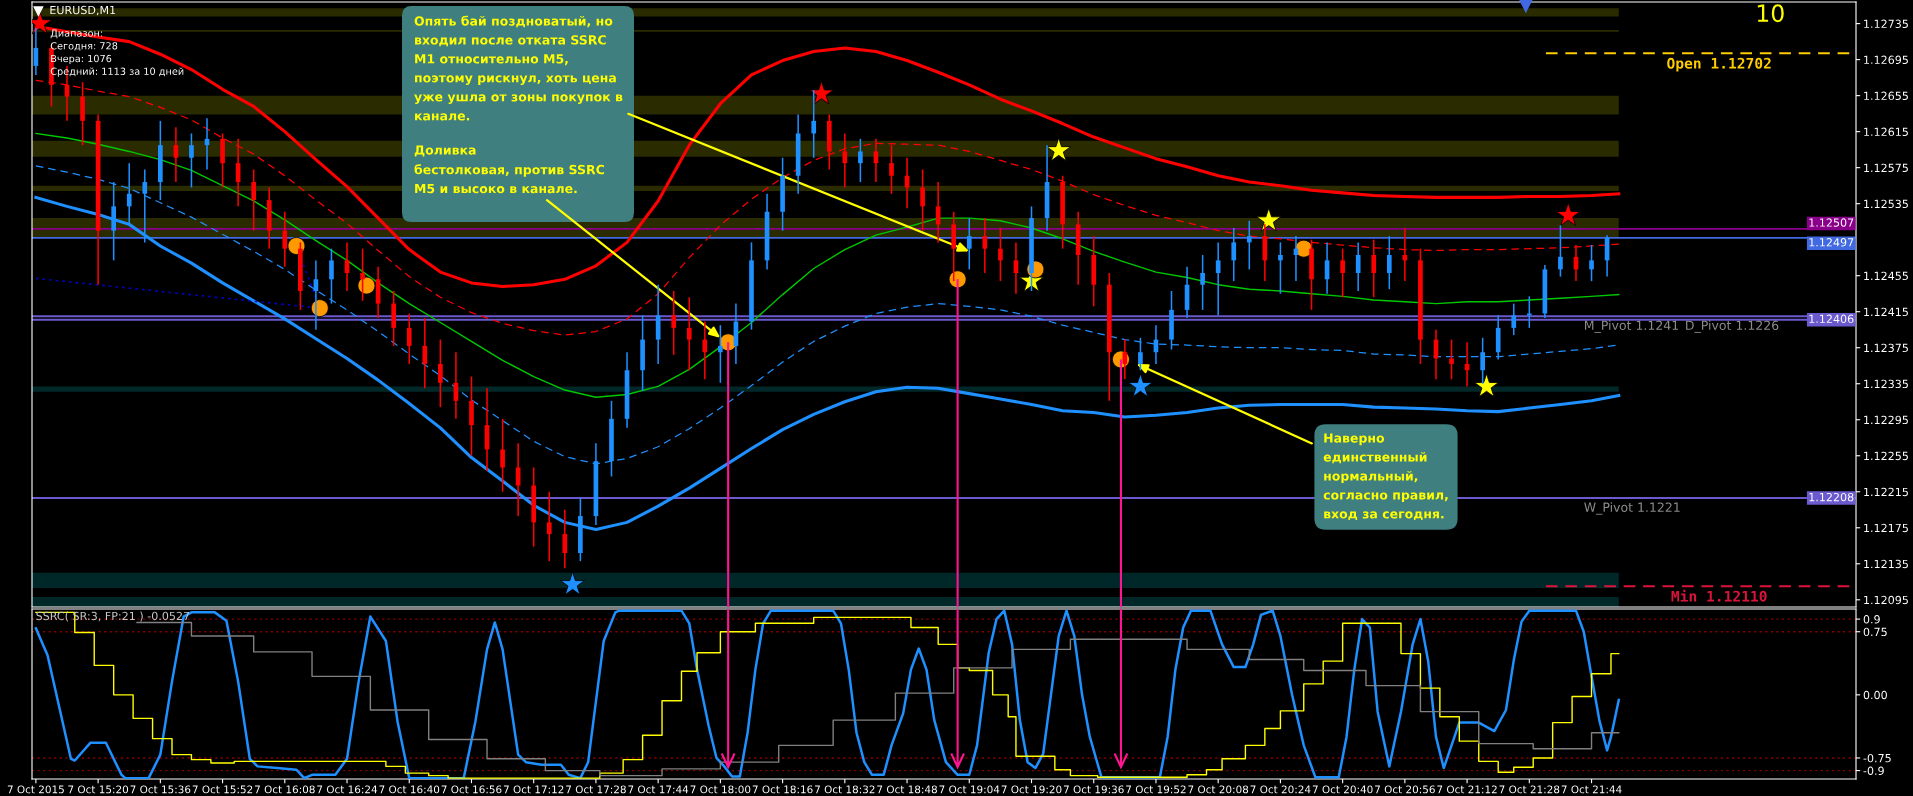 This screenshot has height=796, width=1913. What do you see at coordinates (596, 789) in the screenshot?
I see `x-tick-label: 7 Oct 17:28` at bounding box center [596, 789].